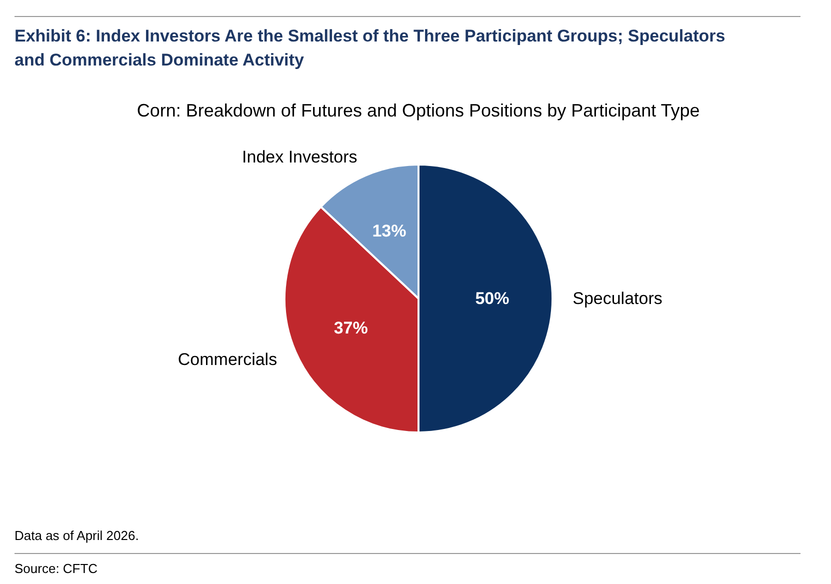  What do you see at coordinates (300, 157) in the screenshot?
I see `slice-label: Index Investors` at bounding box center [300, 157].